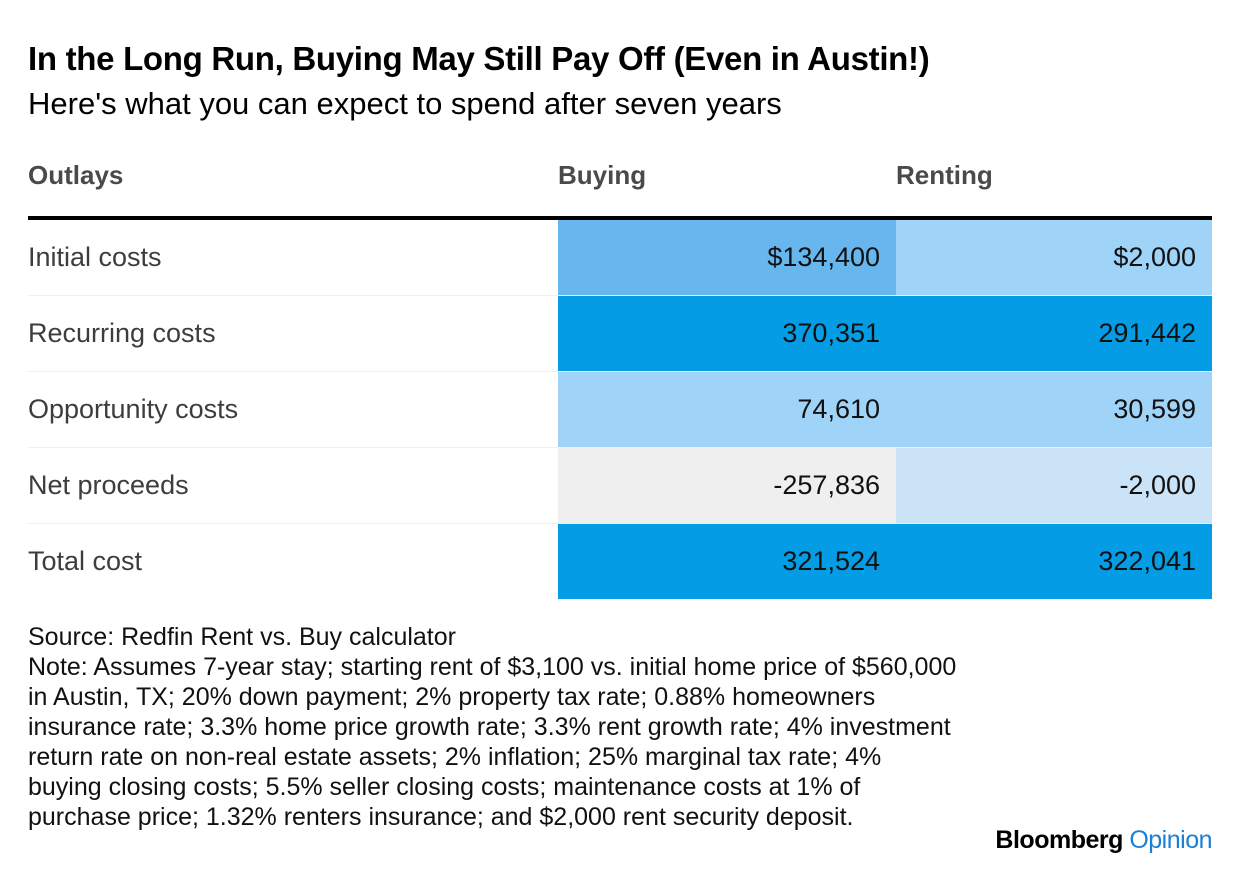 This screenshot has width=1240, height=886. What do you see at coordinates (1054, 409) in the screenshot?
I see `renting-value-cell: 30,599` at bounding box center [1054, 409].